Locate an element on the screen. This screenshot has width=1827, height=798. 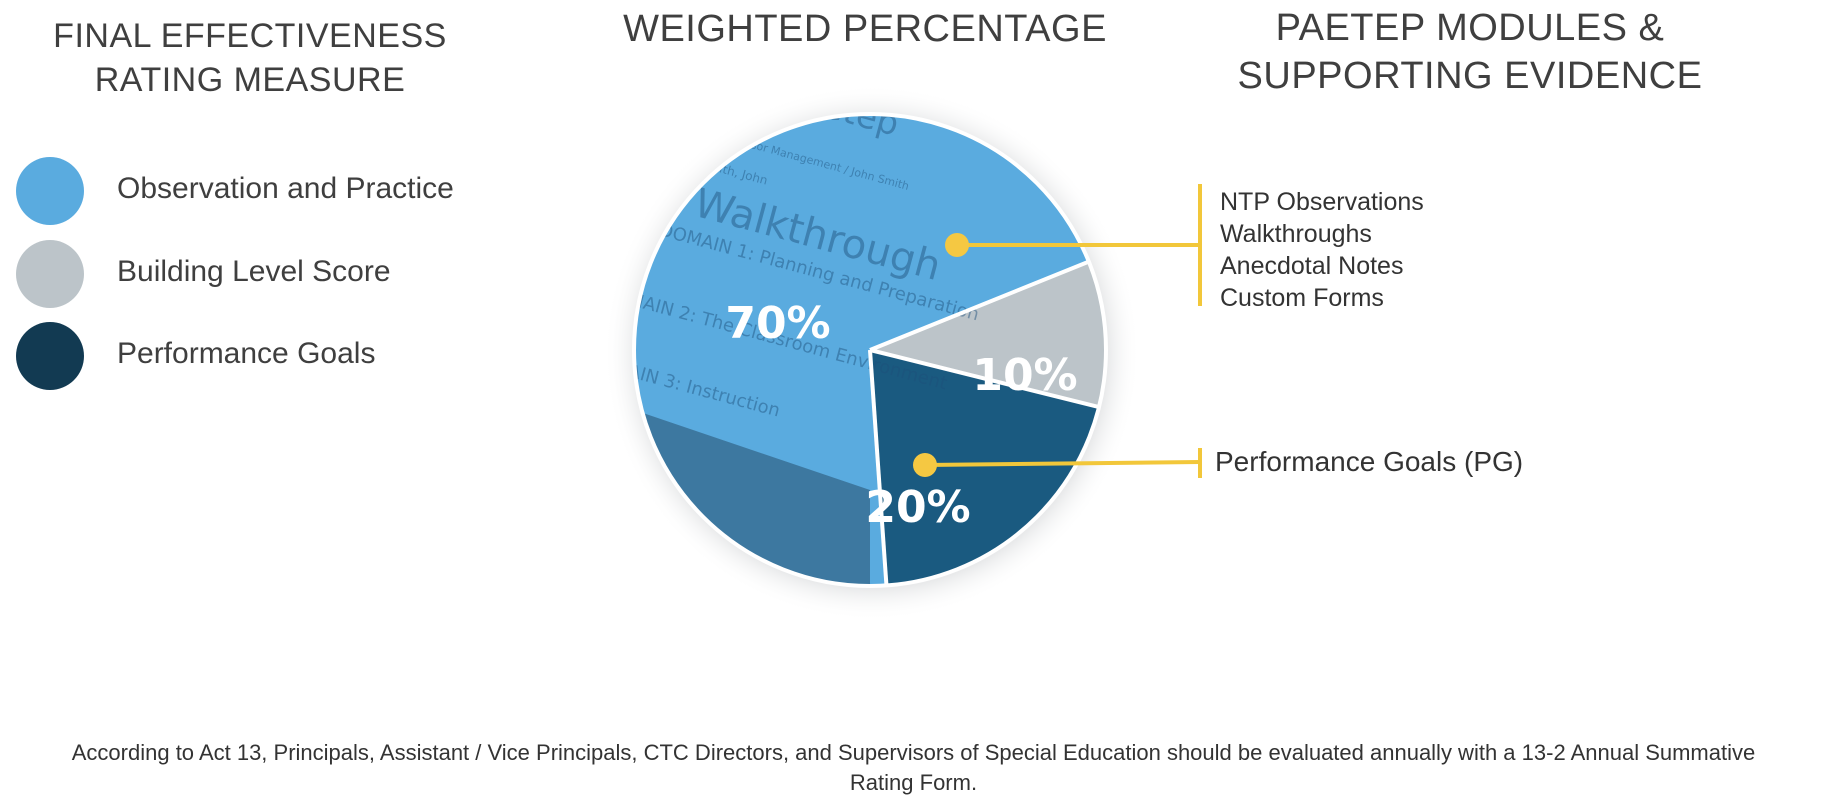
measure-heading-line2: RATING MEASURE is located at coordinates (250, 80).